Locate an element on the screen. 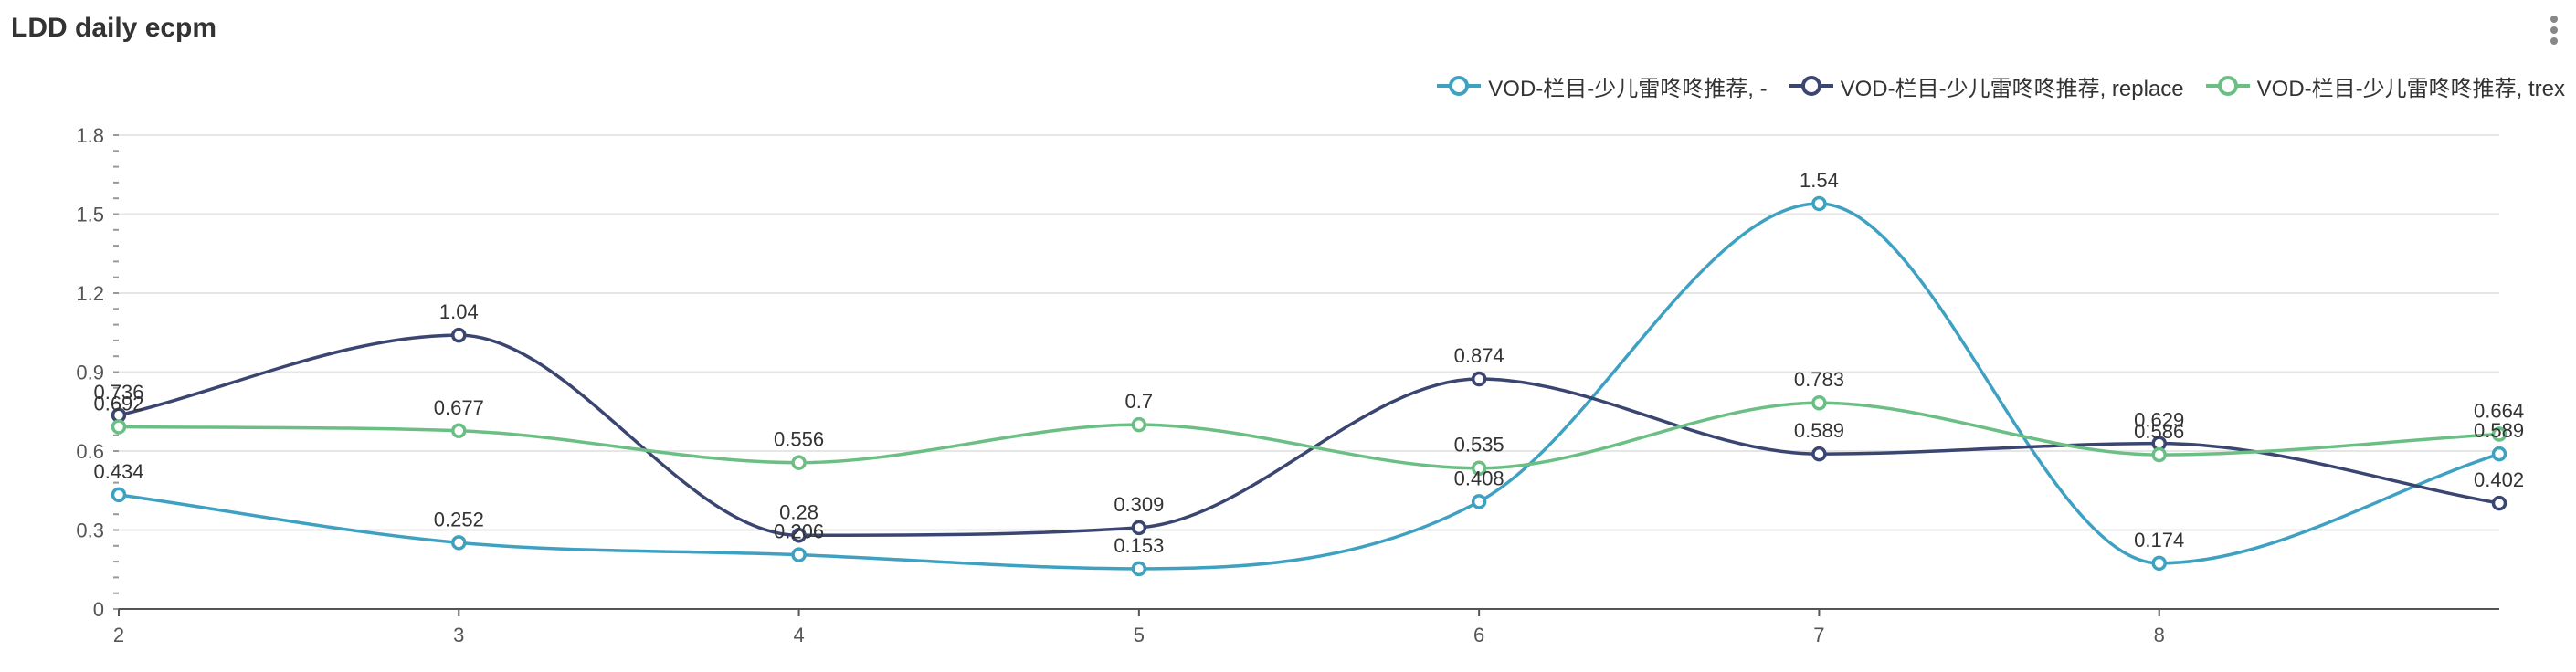 The width and height of the screenshot is (2576, 672). legend-series-0-icon is located at coordinates (1459, 86).